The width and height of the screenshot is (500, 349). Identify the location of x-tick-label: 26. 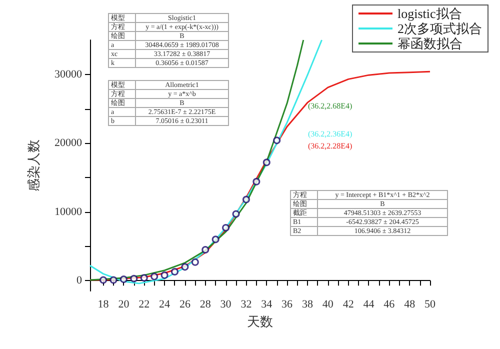
(185, 304).